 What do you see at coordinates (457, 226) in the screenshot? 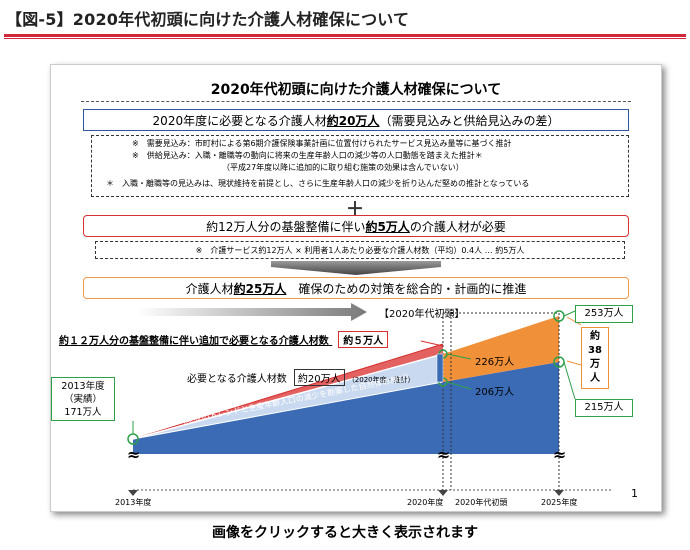
I see `infrastructure-post: の介護人材が必要` at bounding box center [457, 226].